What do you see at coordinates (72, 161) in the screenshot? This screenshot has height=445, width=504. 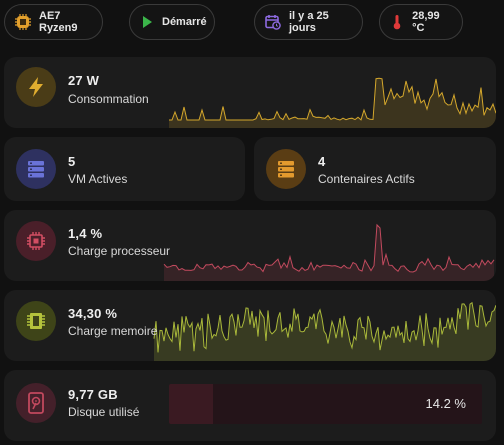 I see `vm-value: 5` at bounding box center [72, 161].